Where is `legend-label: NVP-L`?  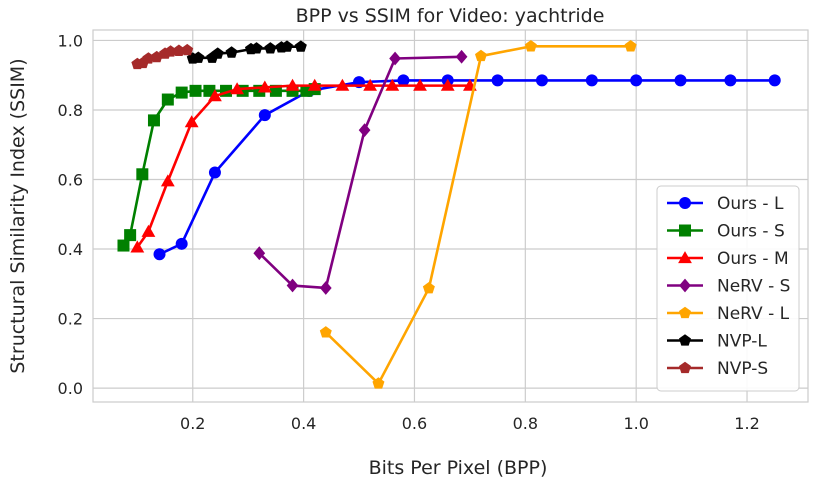
legend-label: NVP-L is located at coordinates (742, 342).